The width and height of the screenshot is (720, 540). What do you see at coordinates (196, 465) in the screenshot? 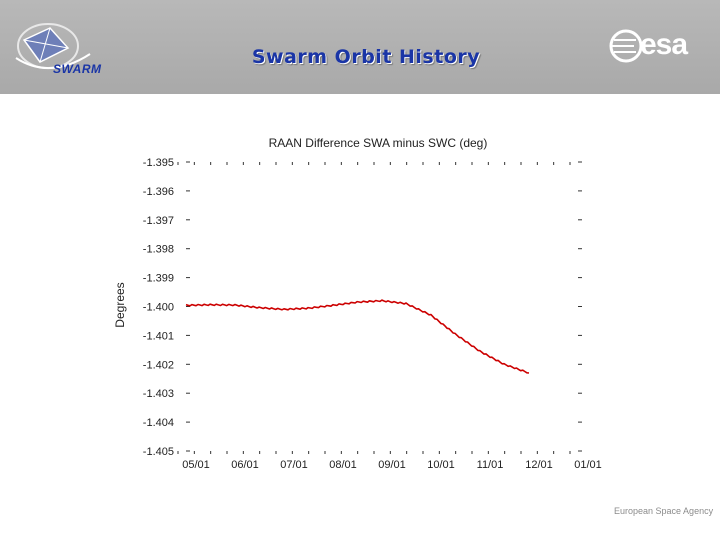
I see `x-tick-label: 05/01` at bounding box center [196, 465].